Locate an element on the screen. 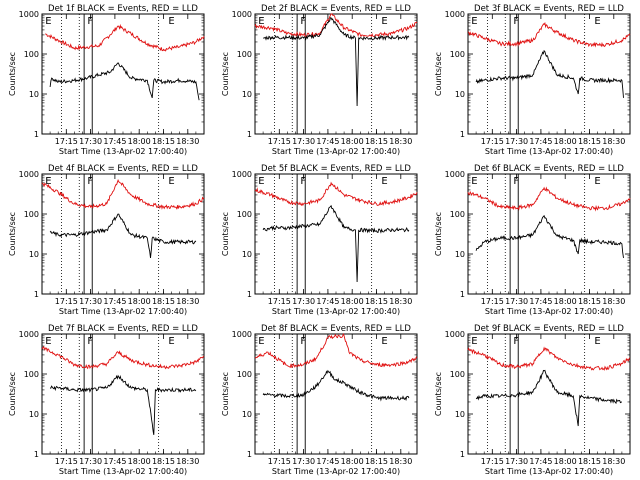  chart-title: Det 9f BLACK = Events, RED = LLD is located at coordinates (549, 329).